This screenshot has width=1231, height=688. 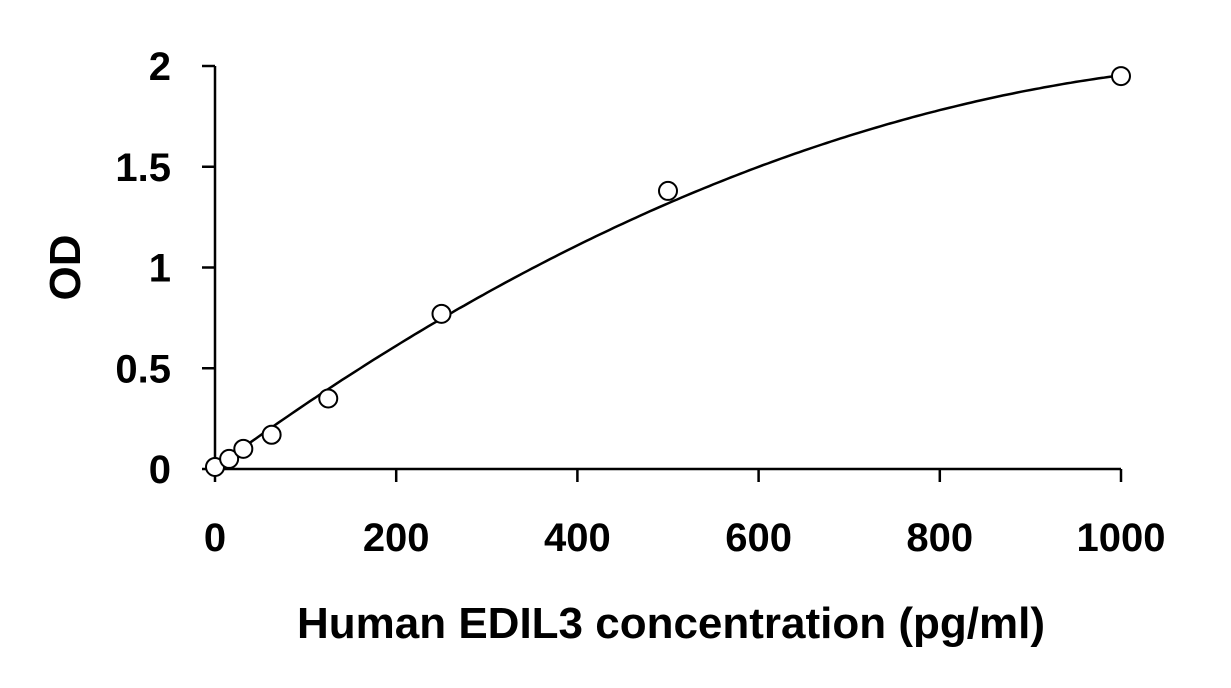 What do you see at coordinates (215, 538) in the screenshot?
I see `x-tick-label: 0` at bounding box center [215, 538].